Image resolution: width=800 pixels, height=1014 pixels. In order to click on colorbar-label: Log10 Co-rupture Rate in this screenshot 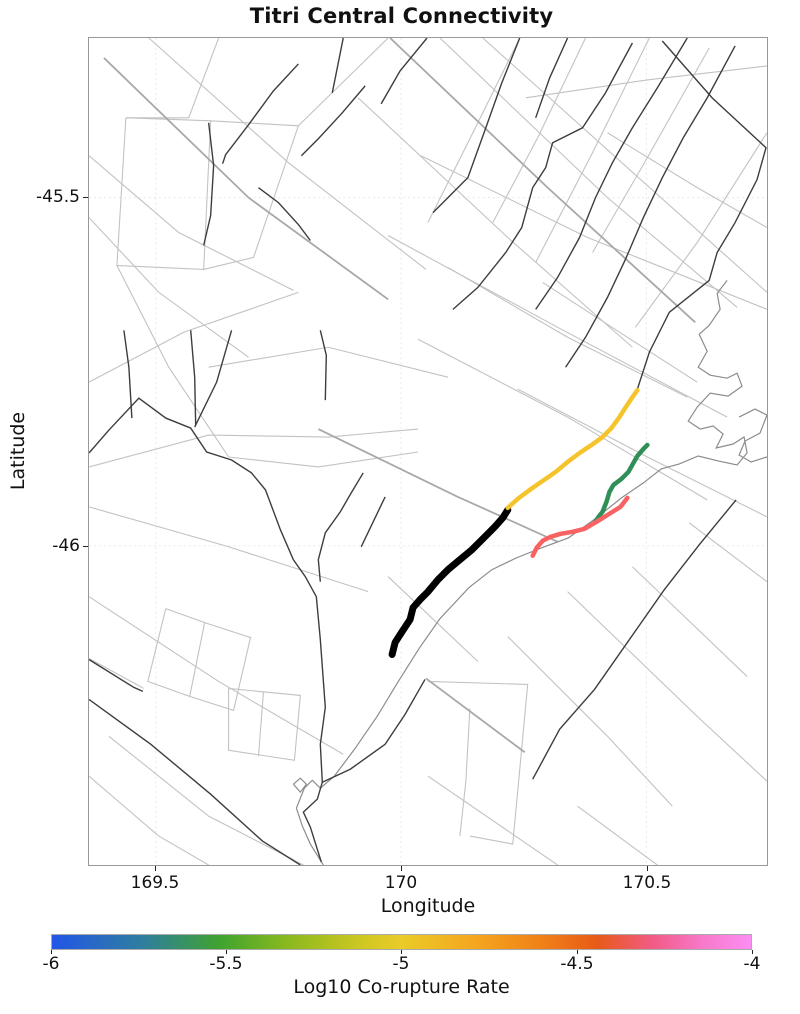, I will do `click(401, 987)`.